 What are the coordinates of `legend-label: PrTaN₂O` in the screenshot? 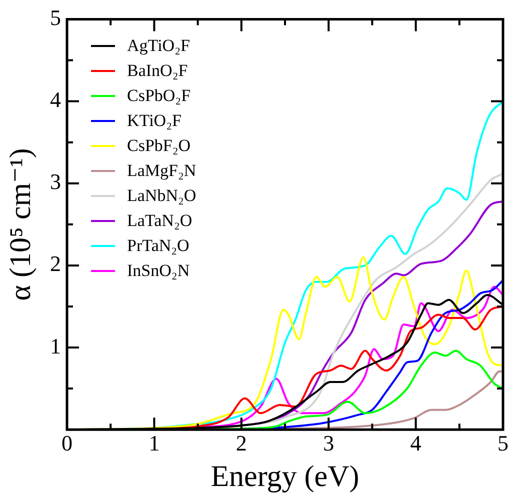 It's located at (158, 246).